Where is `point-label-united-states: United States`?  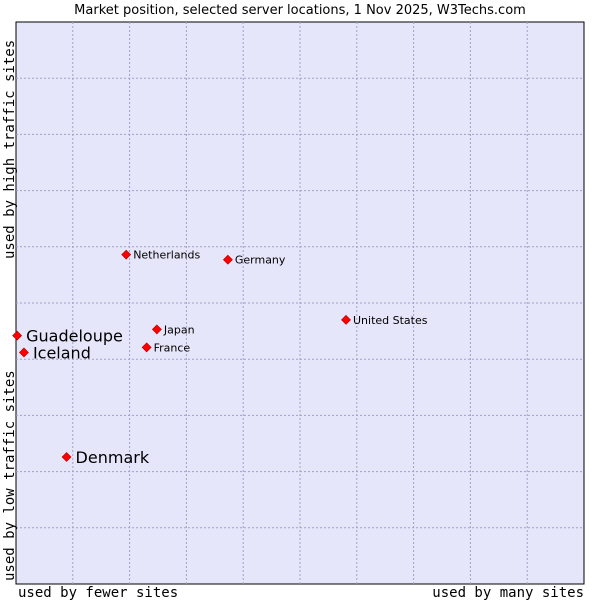
point-label-united-states: United States is located at coordinates (390, 320).